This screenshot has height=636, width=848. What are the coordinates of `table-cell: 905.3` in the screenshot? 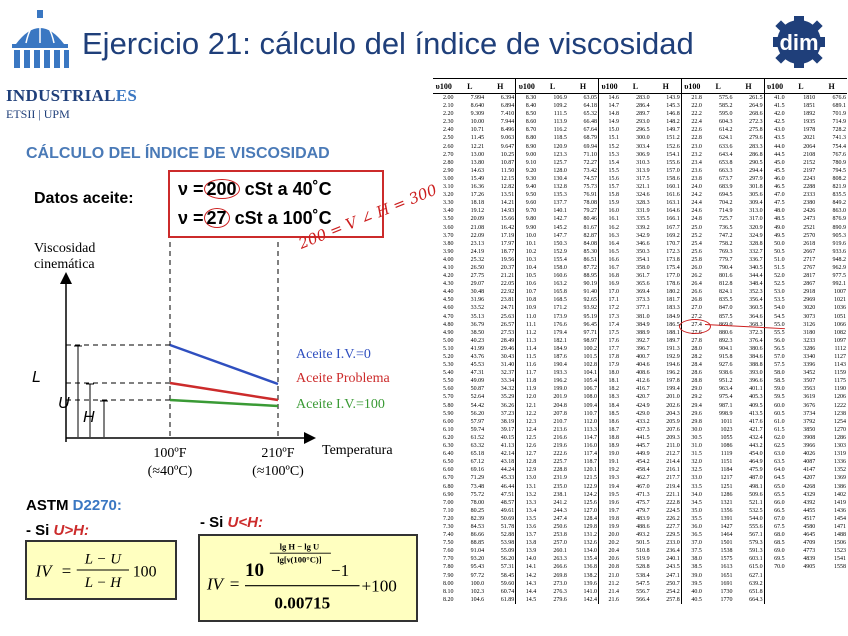 It's located at (839, 235).